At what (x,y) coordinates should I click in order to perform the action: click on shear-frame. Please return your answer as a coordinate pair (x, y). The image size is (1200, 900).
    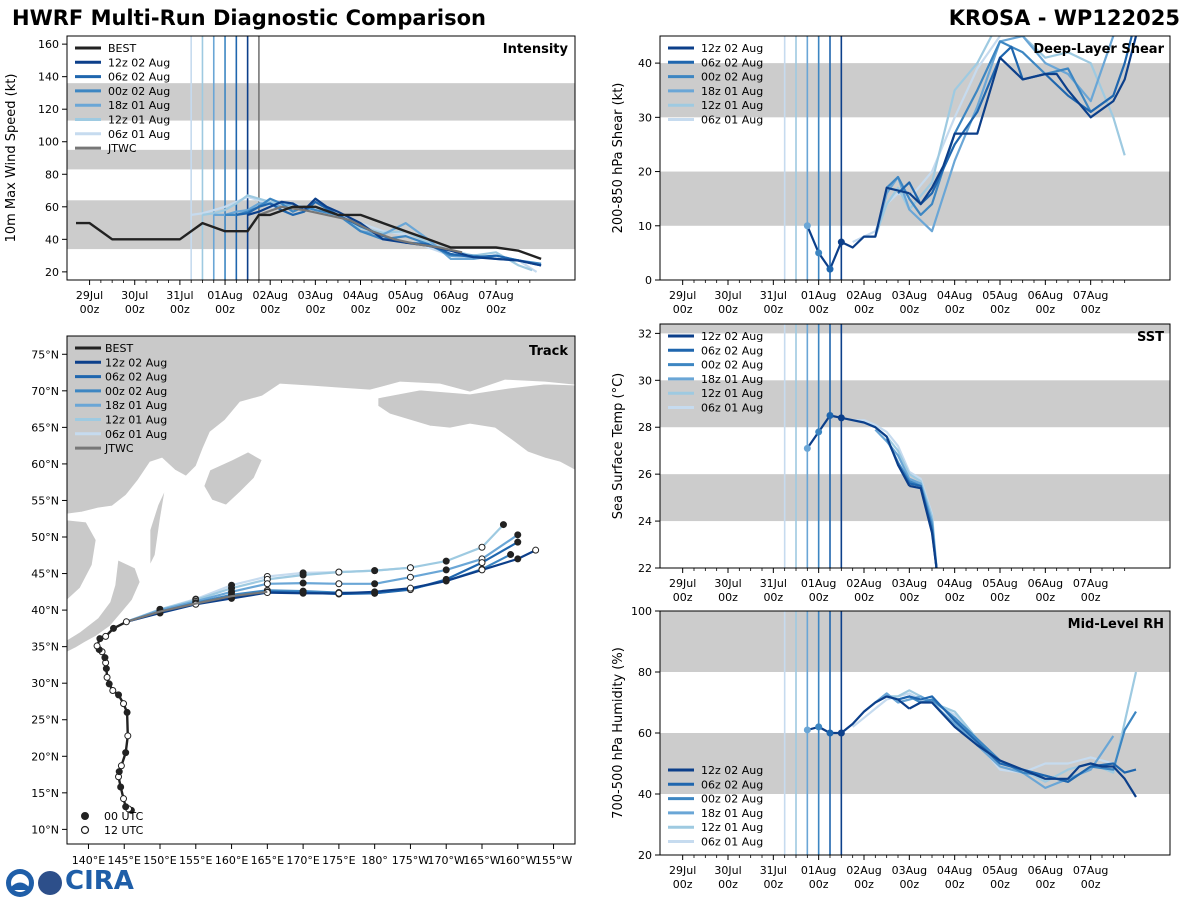
    Looking at the image, I should click on (915, 158).